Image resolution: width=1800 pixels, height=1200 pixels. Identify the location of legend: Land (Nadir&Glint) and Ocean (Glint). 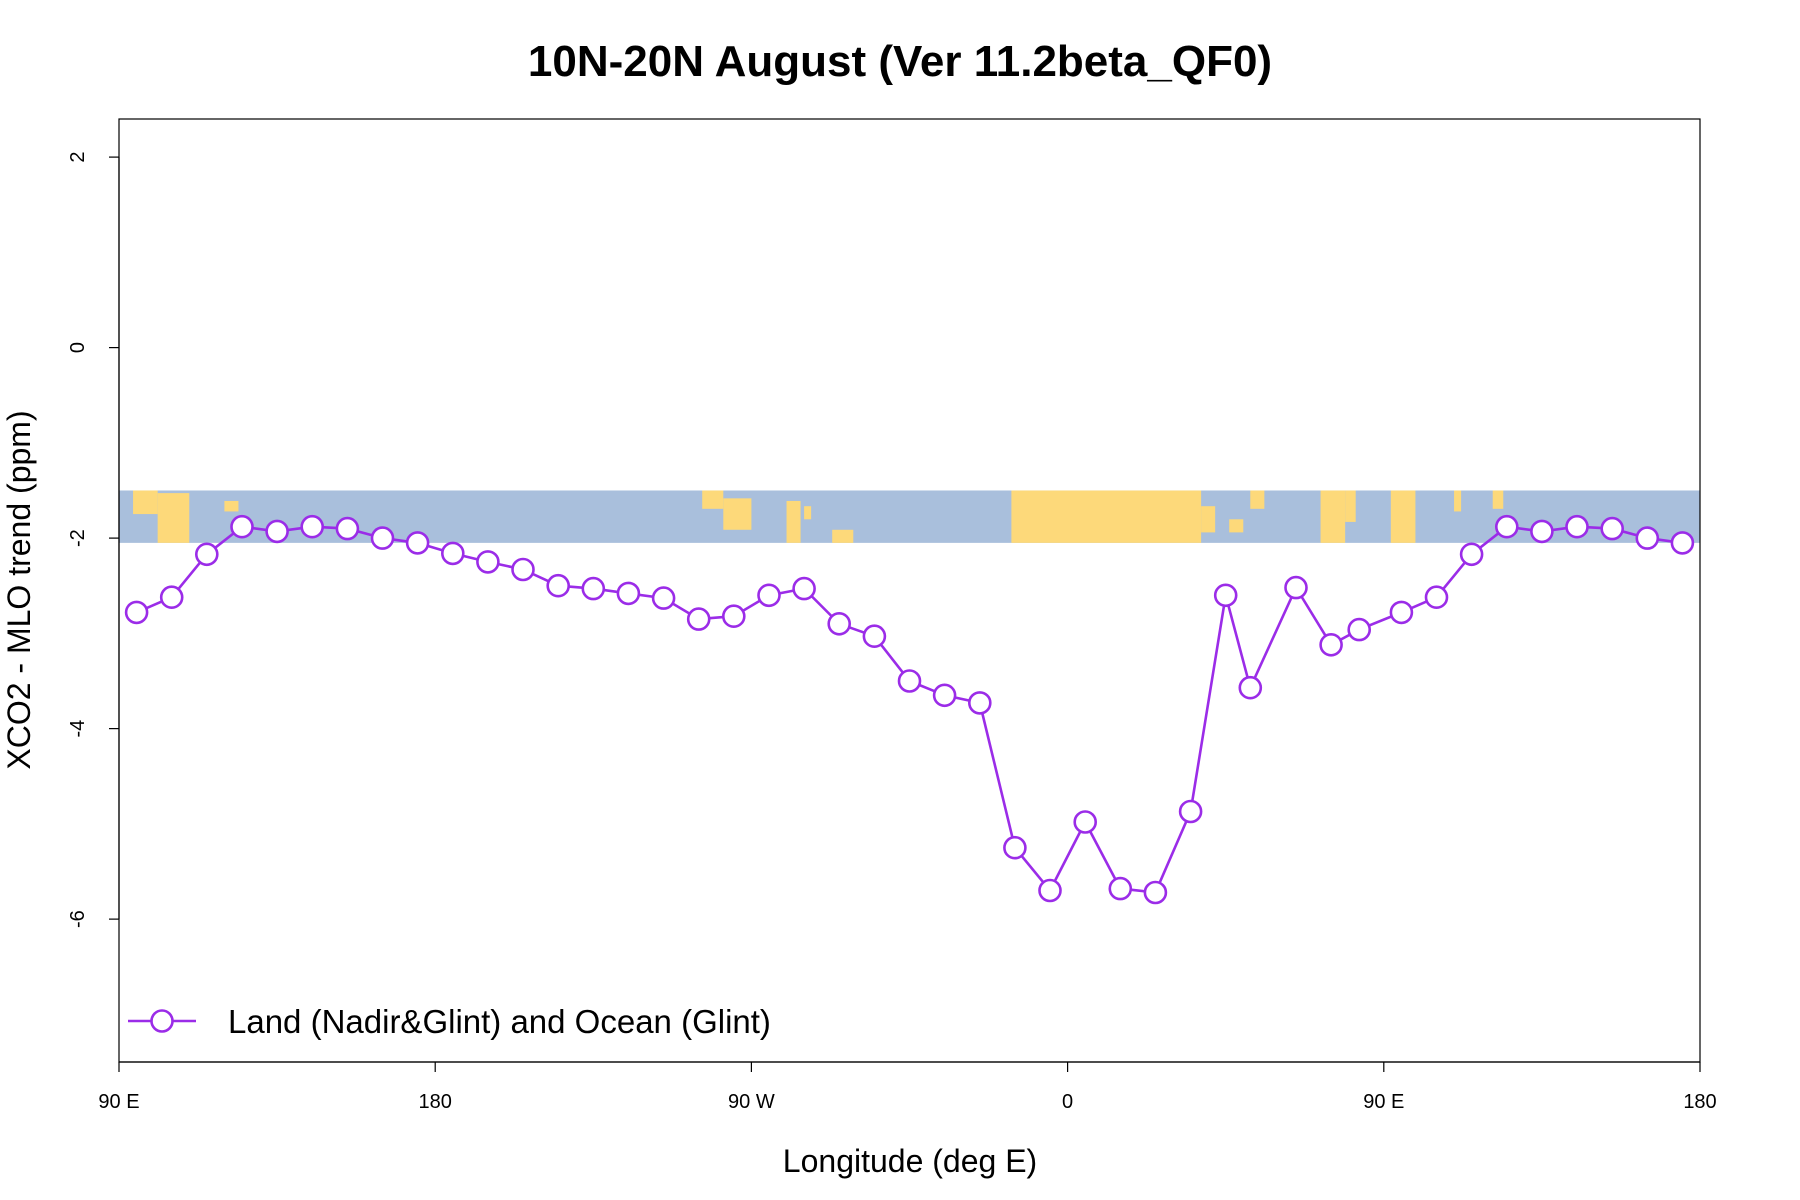
(449, 1021).